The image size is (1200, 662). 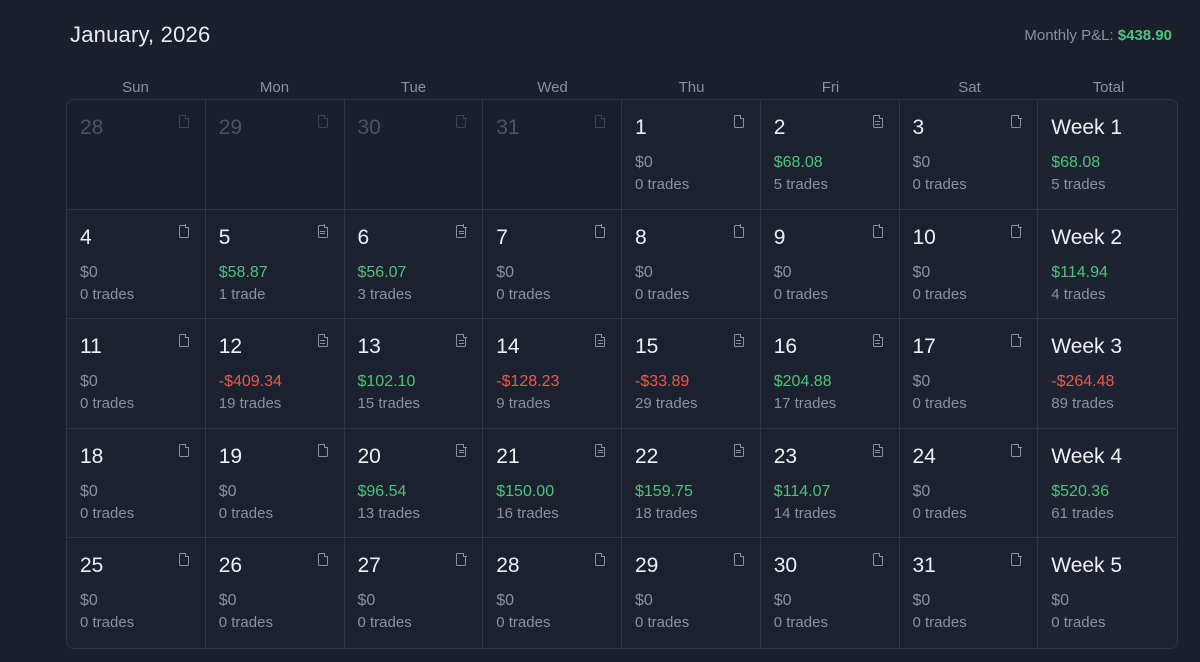 What do you see at coordinates (414, 483) in the screenshot?
I see `calendar-day-cell: 20 $96.54 13 trades` at bounding box center [414, 483].